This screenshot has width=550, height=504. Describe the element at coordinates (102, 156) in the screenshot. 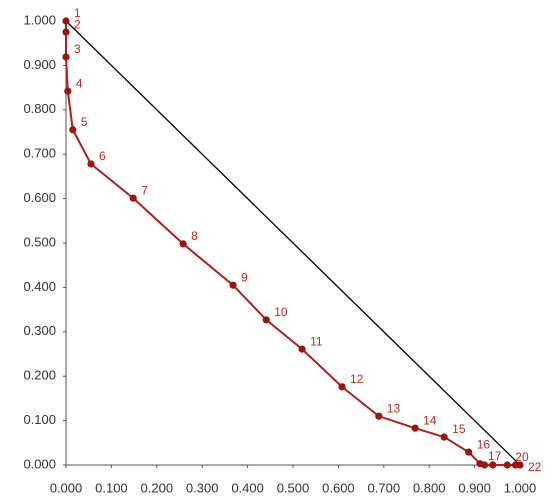

I see `point-label: 6` at that location.